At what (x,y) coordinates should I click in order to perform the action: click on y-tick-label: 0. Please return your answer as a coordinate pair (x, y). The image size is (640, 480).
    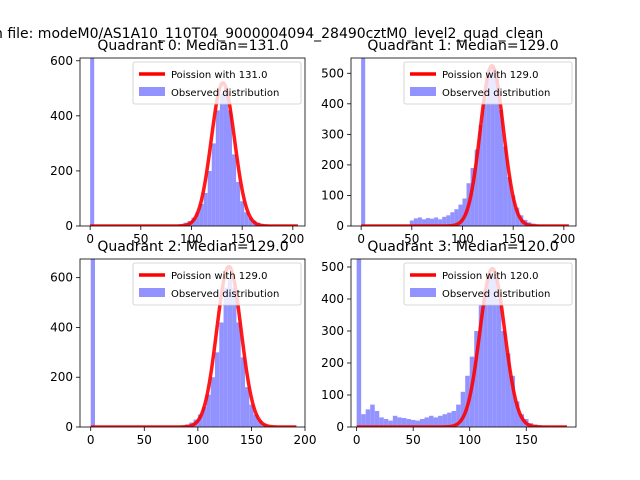
    Looking at the image, I should click on (340, 226).